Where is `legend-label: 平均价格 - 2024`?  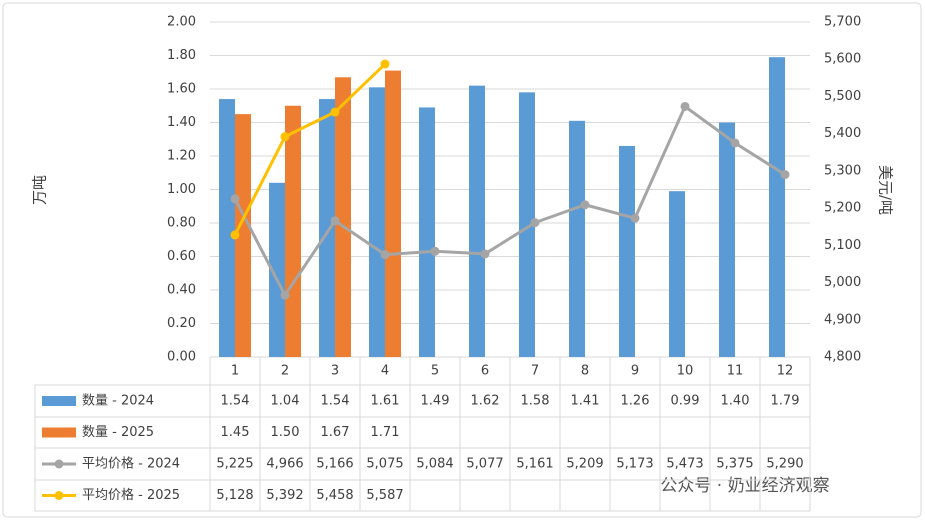
legend-label: 平均价格 - 2024 is located at coordinates (131, 464).